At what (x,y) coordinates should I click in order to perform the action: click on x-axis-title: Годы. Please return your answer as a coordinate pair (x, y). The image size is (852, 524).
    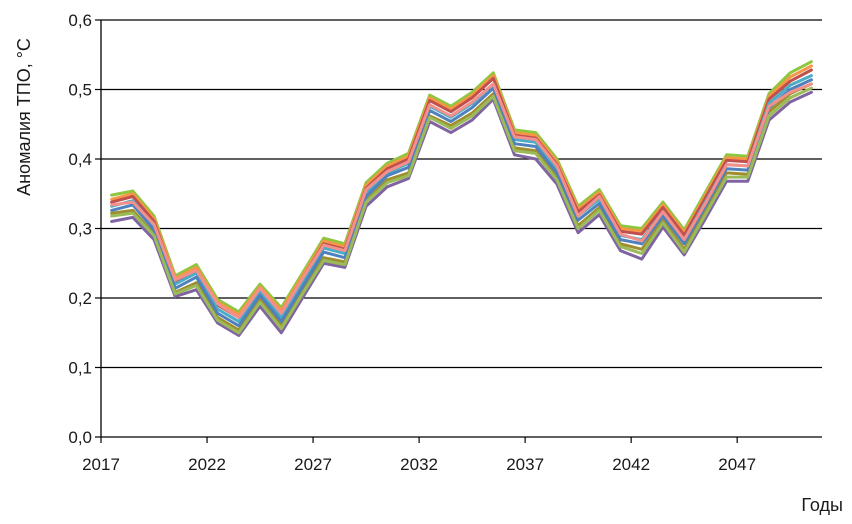
    Looking at the image, I should click on (822, 505).